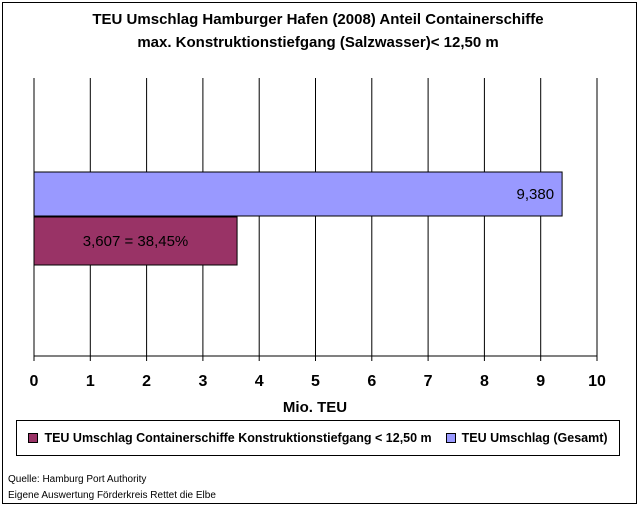 The height and width of the screenshot is (508, 641). What do you see at coordinates (484, 381) in the screenshot?
I see `x-tick-label-8: 8` at bounding box center [484, 381].